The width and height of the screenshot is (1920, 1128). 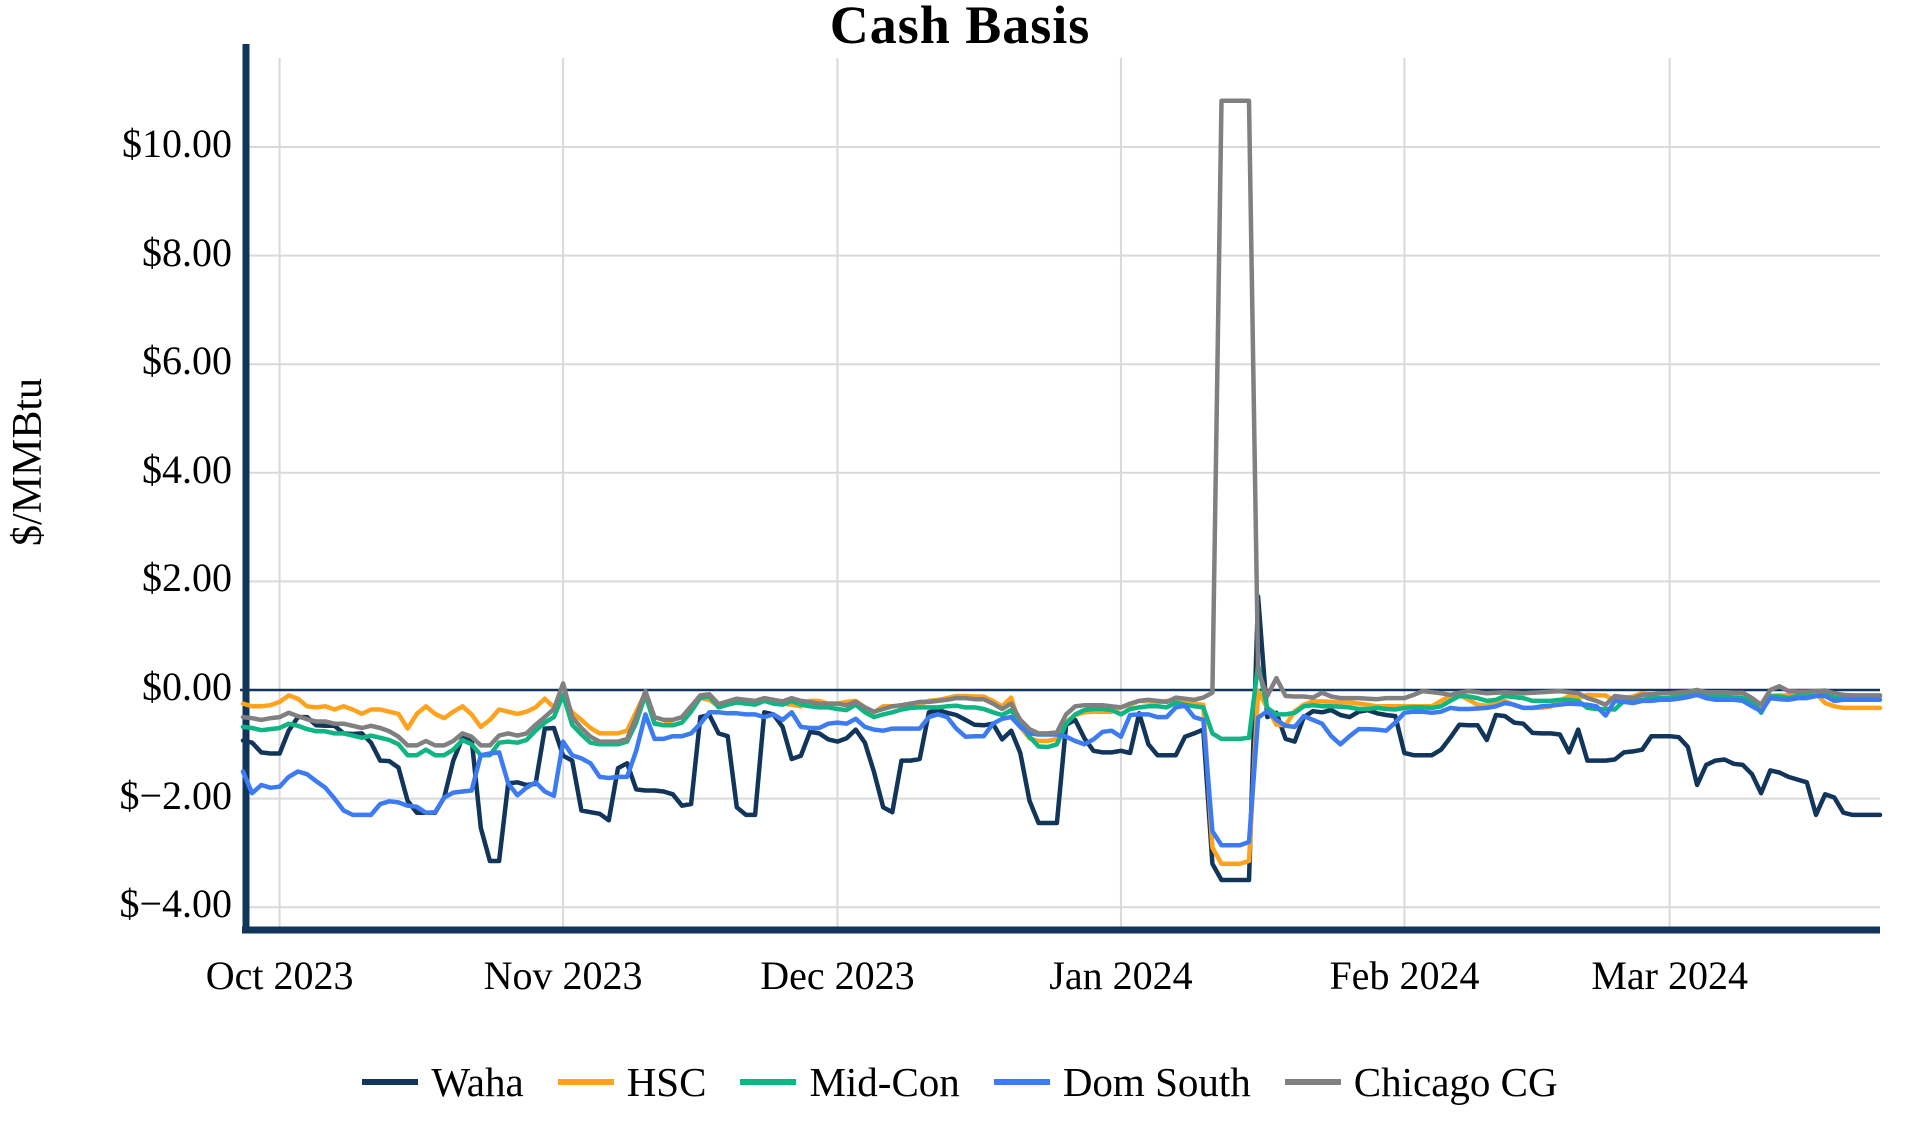 What do you see at coordinates (768, 1082) in the screenshot?
I see `legend-swatch-mid-con` at bounding box center [768, 1082].